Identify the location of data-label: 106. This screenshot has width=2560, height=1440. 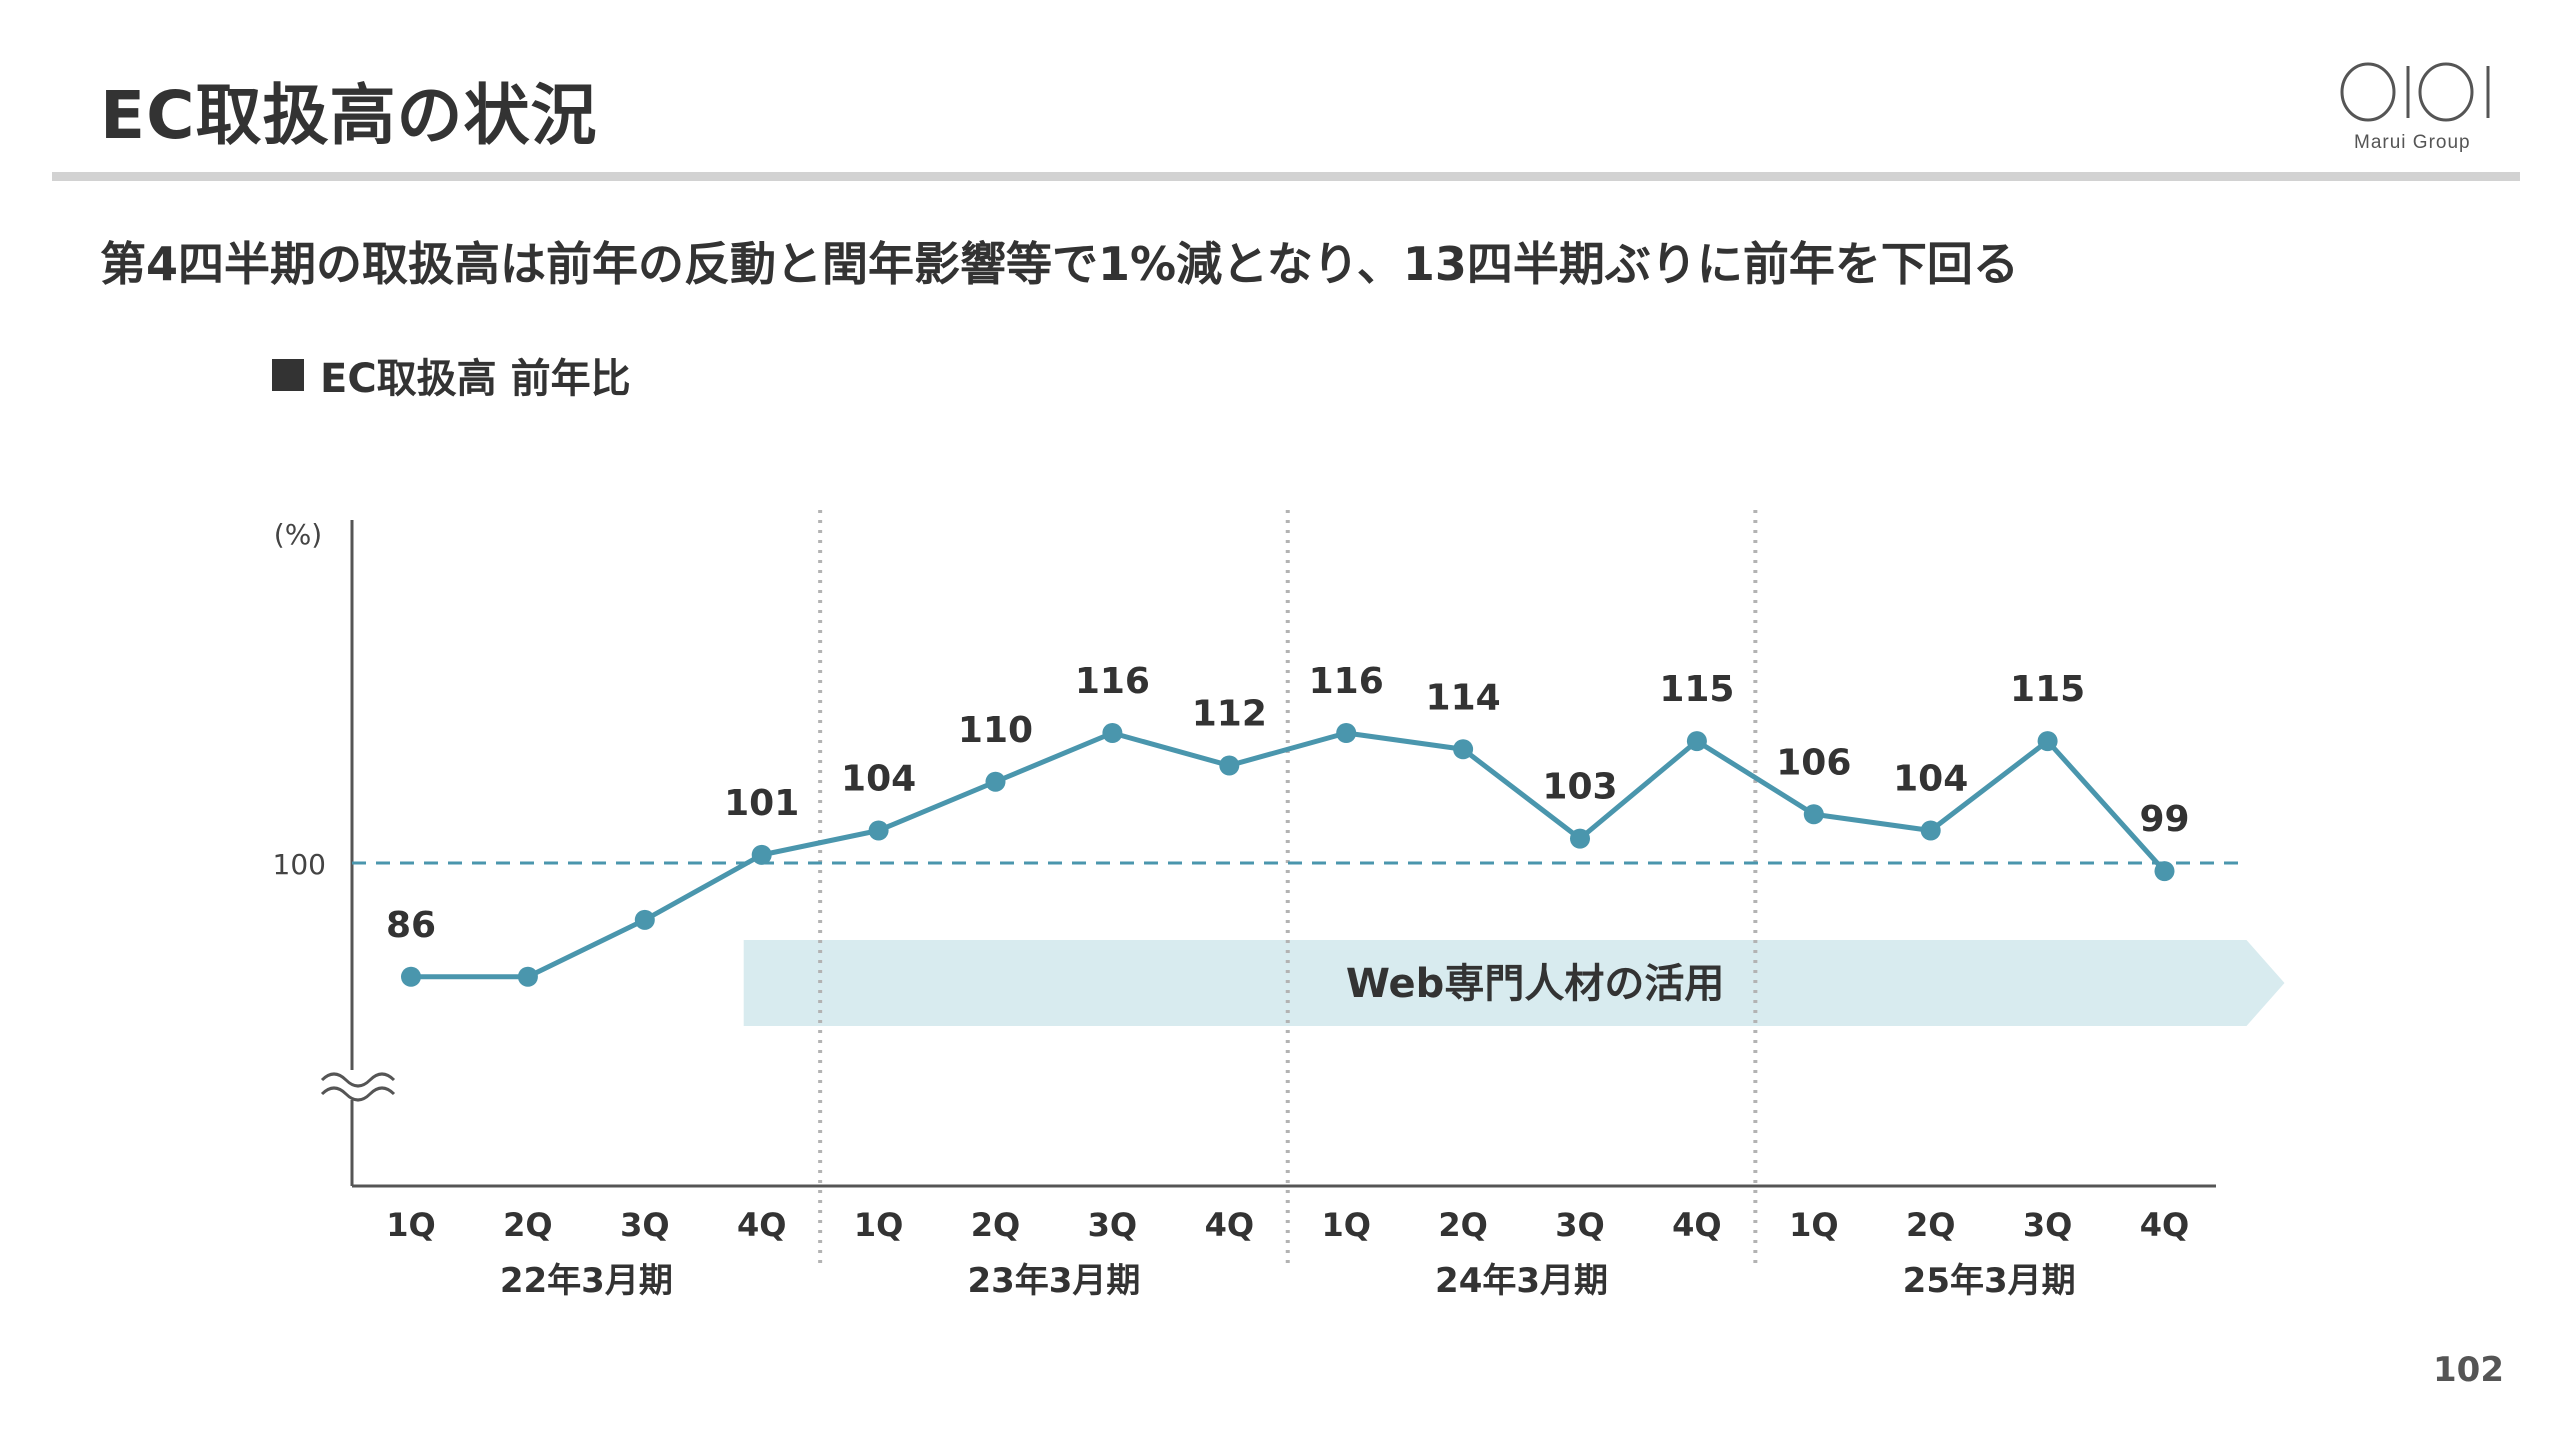
(1813, 762).